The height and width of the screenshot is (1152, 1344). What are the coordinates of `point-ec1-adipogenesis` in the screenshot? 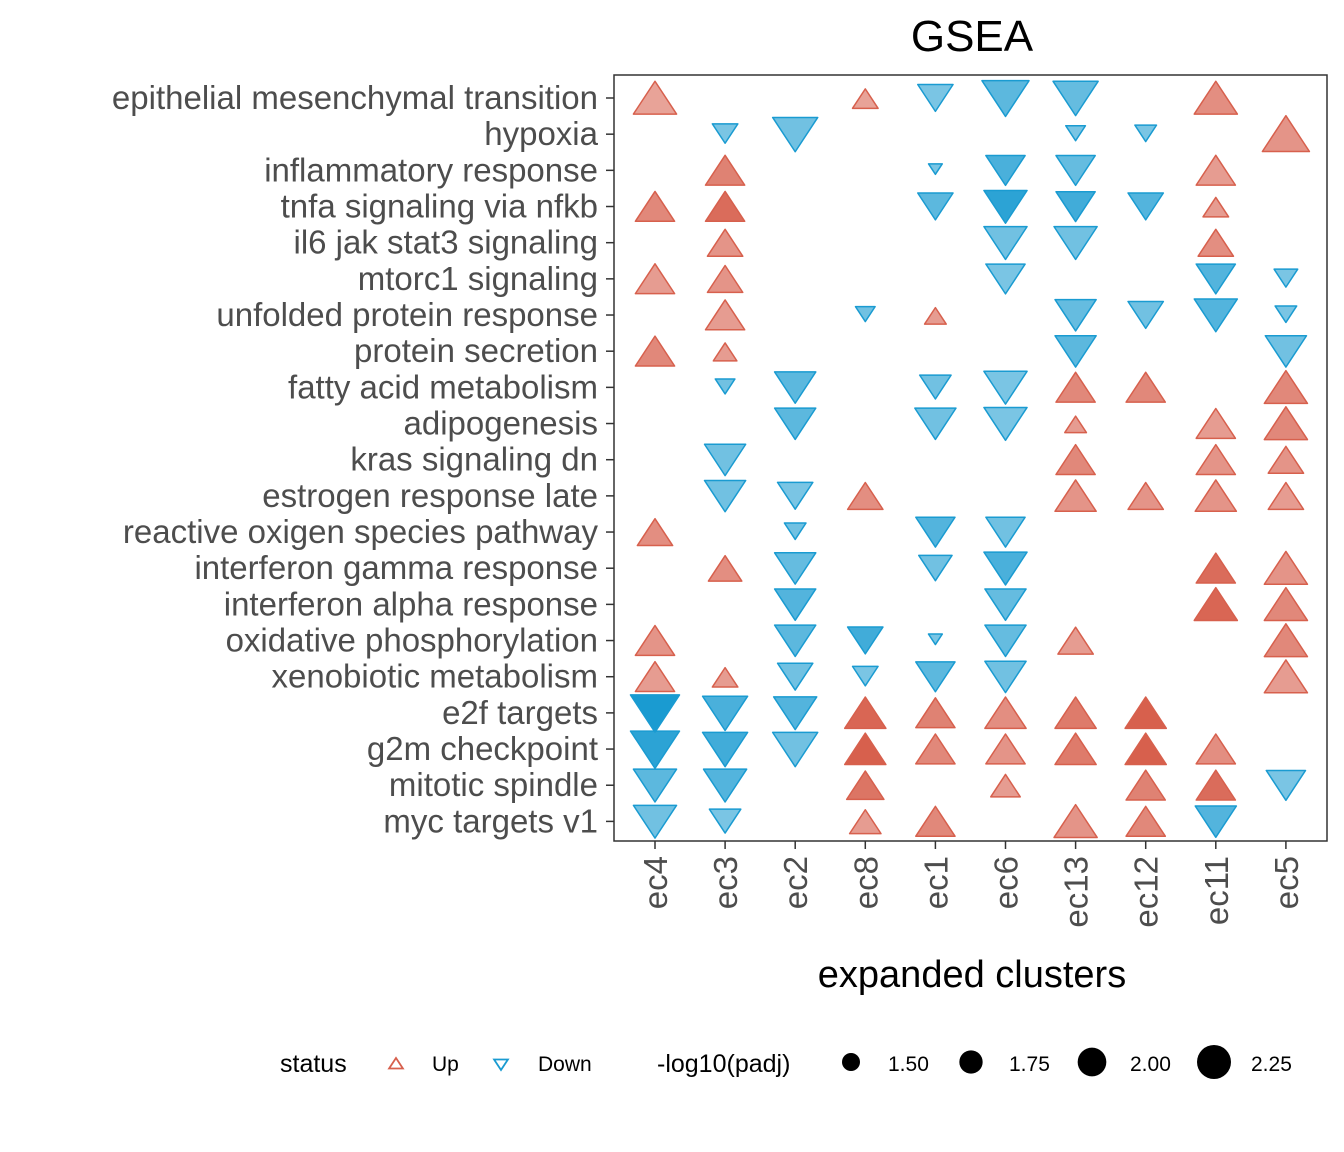 It's located at (935, 424).